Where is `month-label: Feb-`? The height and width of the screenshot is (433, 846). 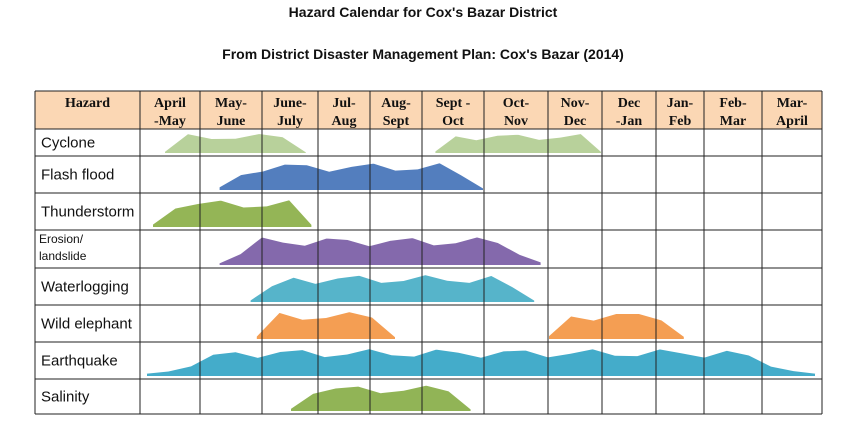 month-label: Feb- is located at coordinates (733, 103).